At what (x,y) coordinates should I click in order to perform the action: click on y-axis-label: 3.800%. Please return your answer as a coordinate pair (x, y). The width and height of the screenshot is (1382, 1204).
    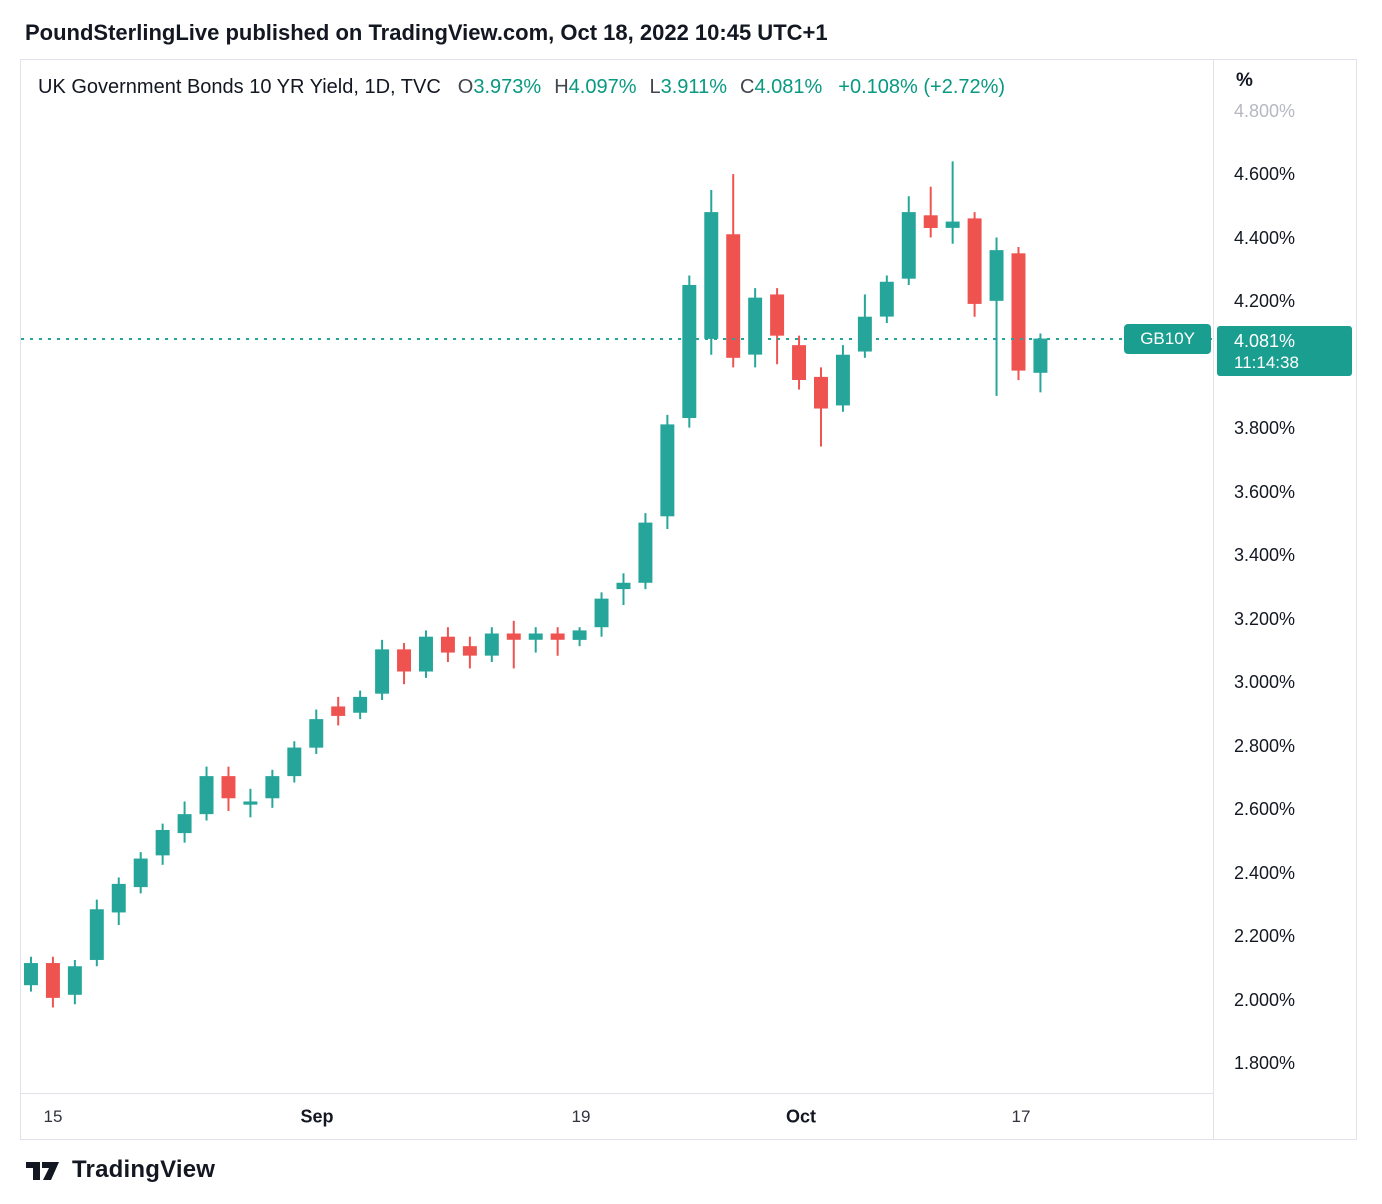
    Looking at the image, I should click on (1265, 428).